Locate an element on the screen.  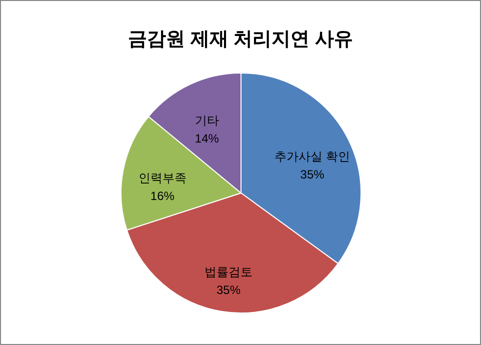
slice-label: 추가사실 확인 is located at coordinates (312, 157).